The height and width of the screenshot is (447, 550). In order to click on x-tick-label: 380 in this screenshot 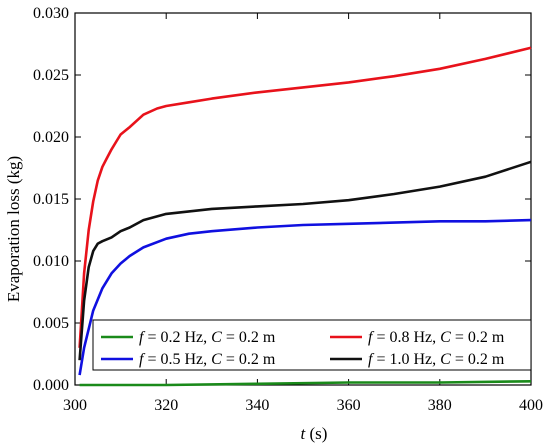, I will do `click(440, 405)`.